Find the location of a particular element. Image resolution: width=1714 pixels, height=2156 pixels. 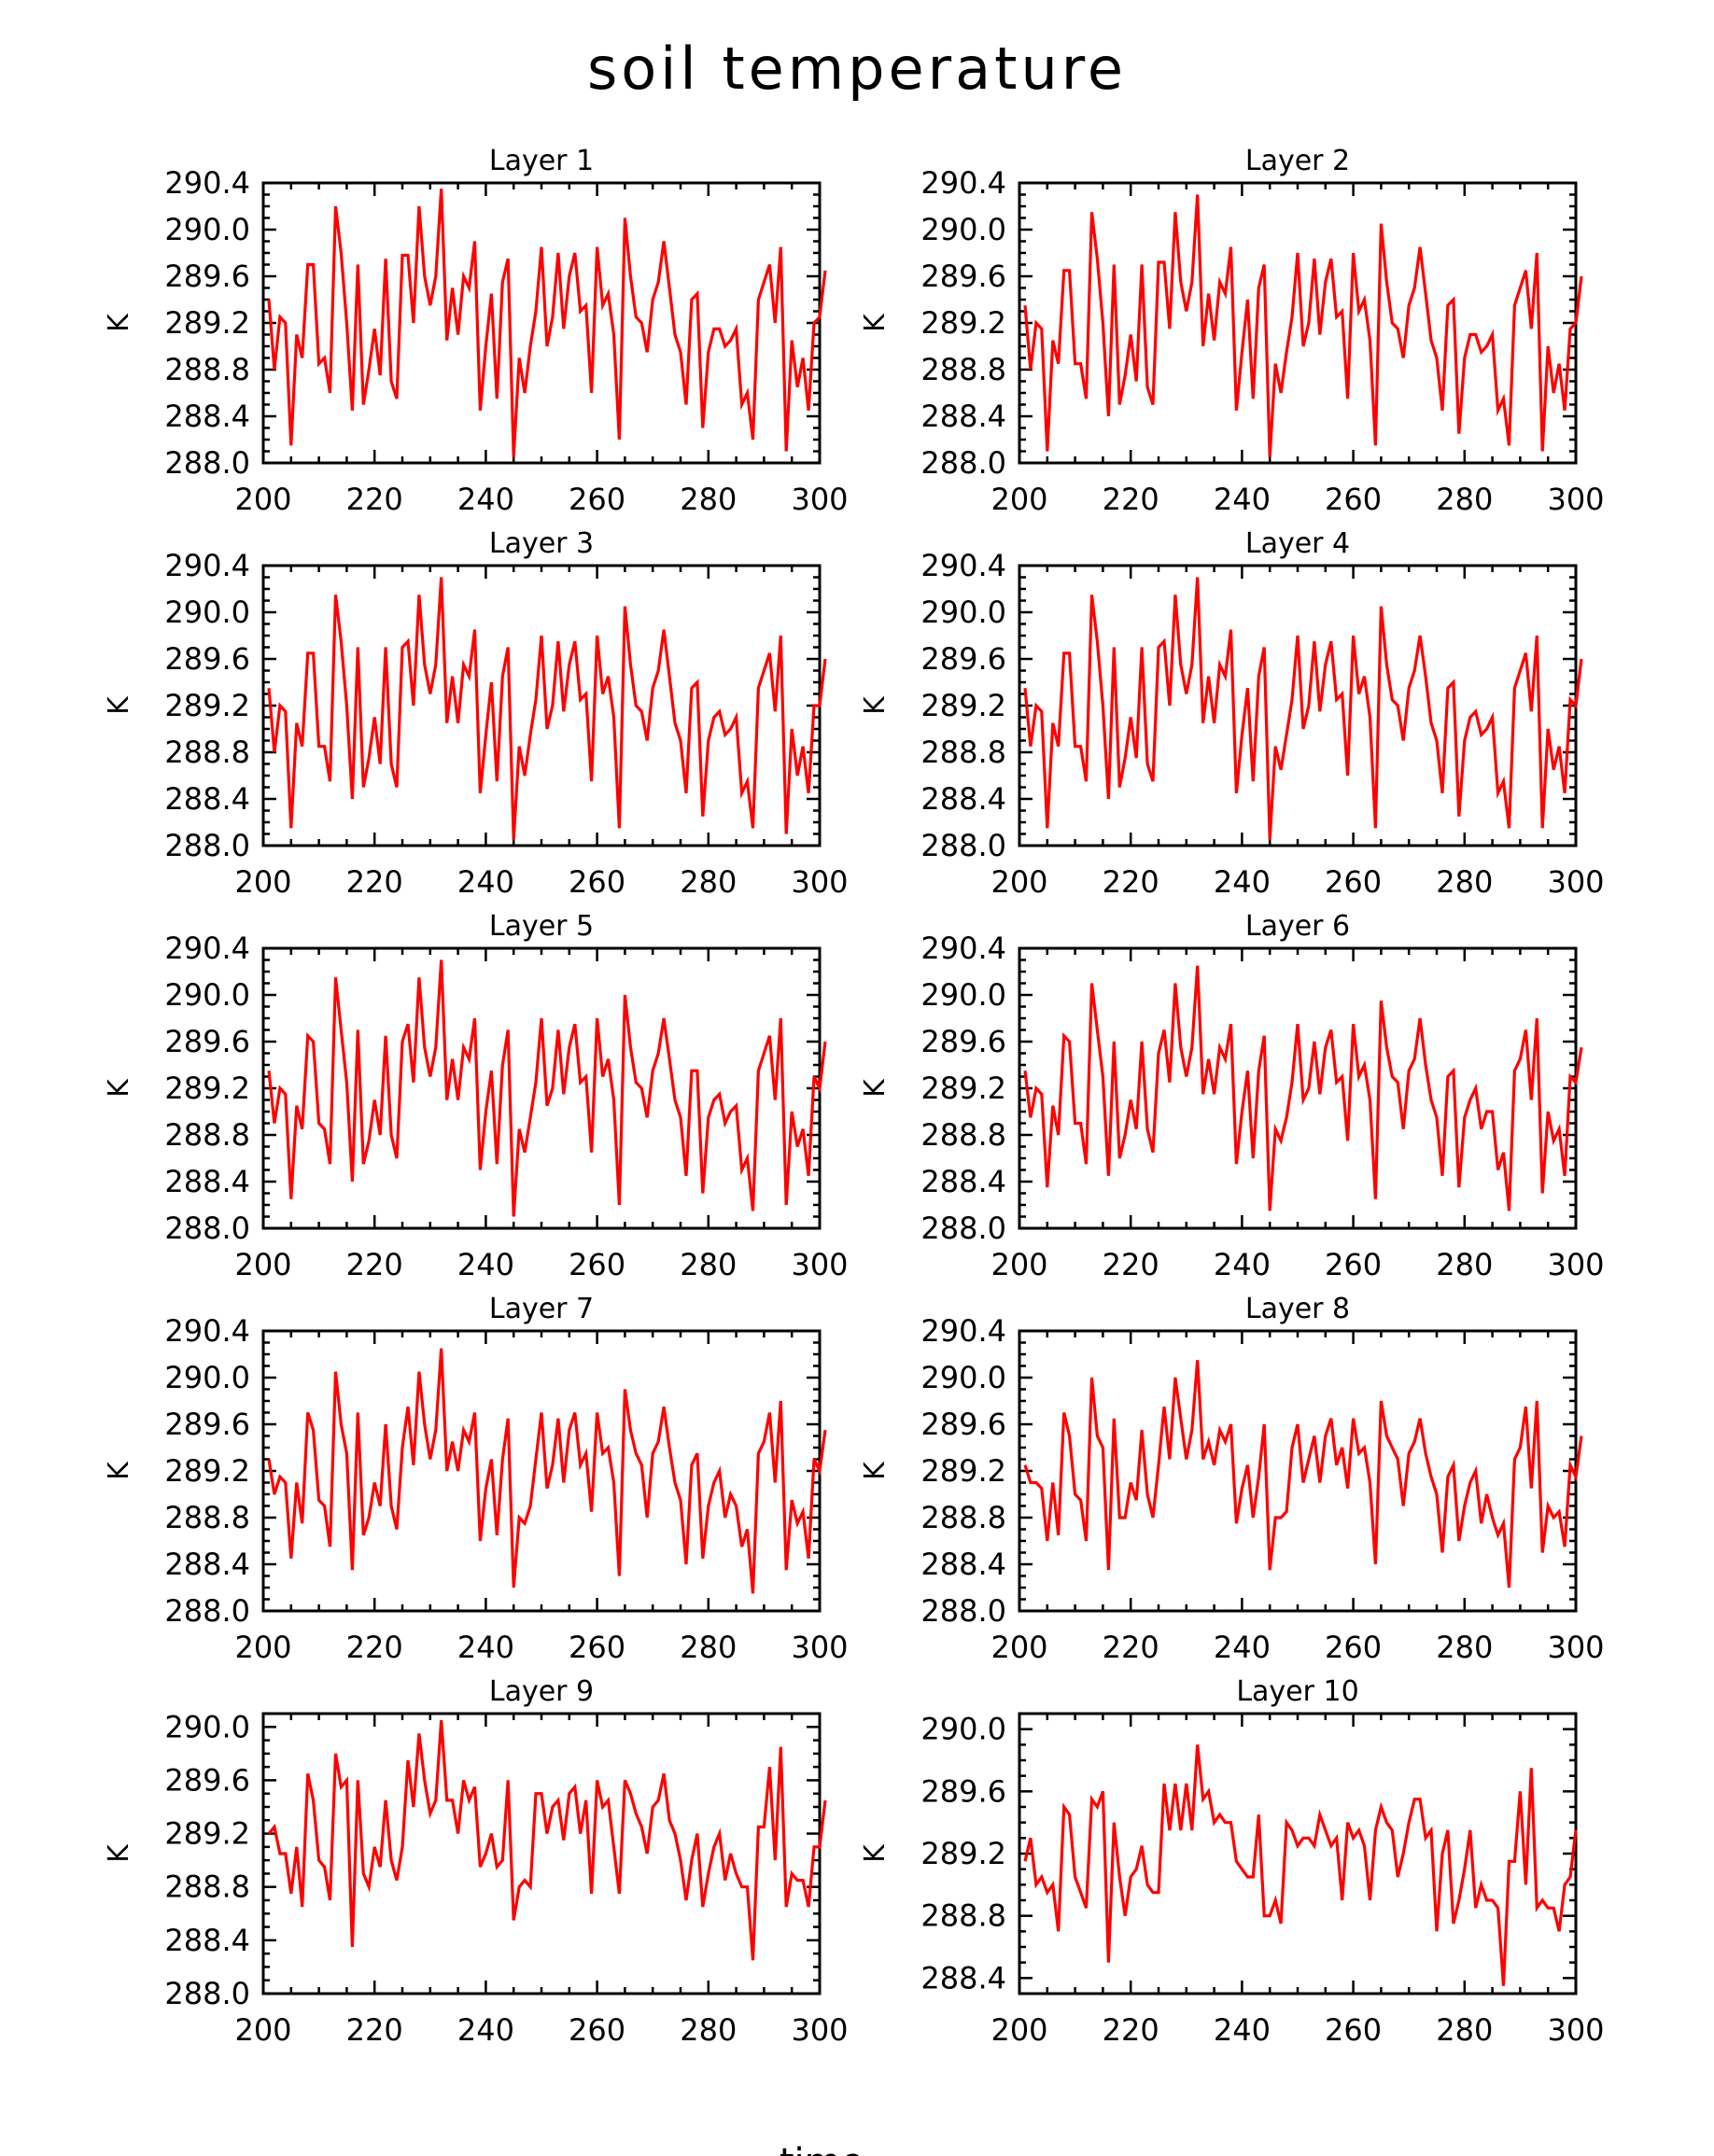

layer-1-ytick-label: 289.2 is located at coordinates (207, 323).